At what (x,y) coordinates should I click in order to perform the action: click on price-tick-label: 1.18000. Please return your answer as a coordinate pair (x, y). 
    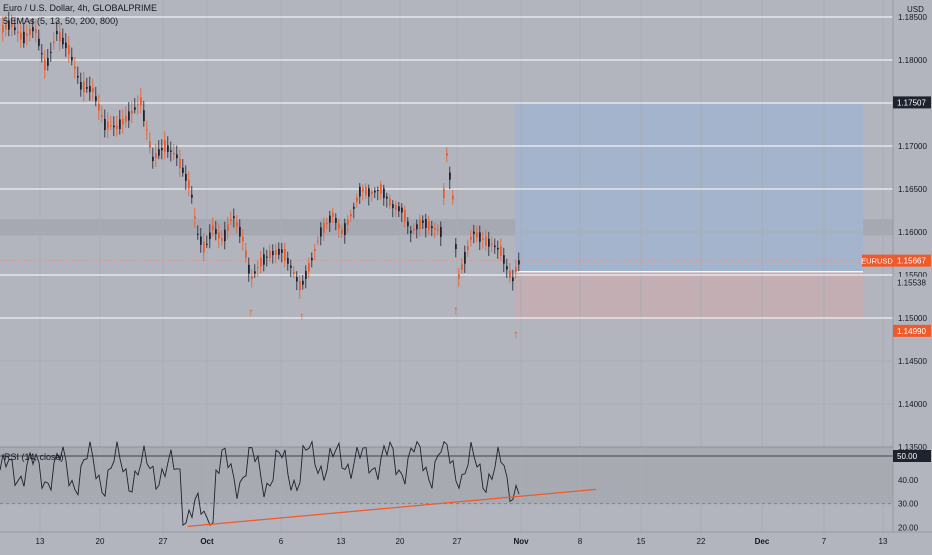
    Looking at the image, I should click on (912, 60).